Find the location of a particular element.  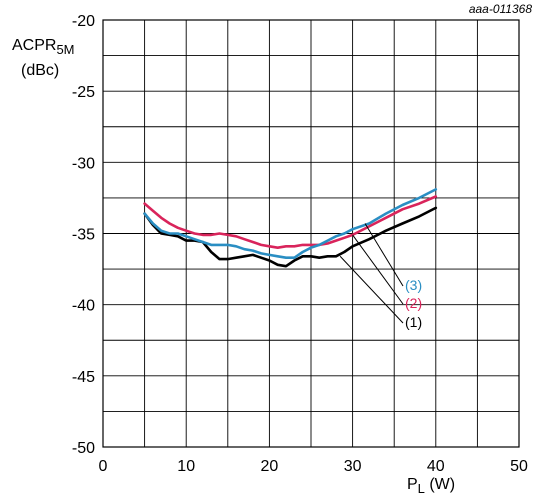

y-axis-unit: (dBc) is located at coordinates (40, 70).